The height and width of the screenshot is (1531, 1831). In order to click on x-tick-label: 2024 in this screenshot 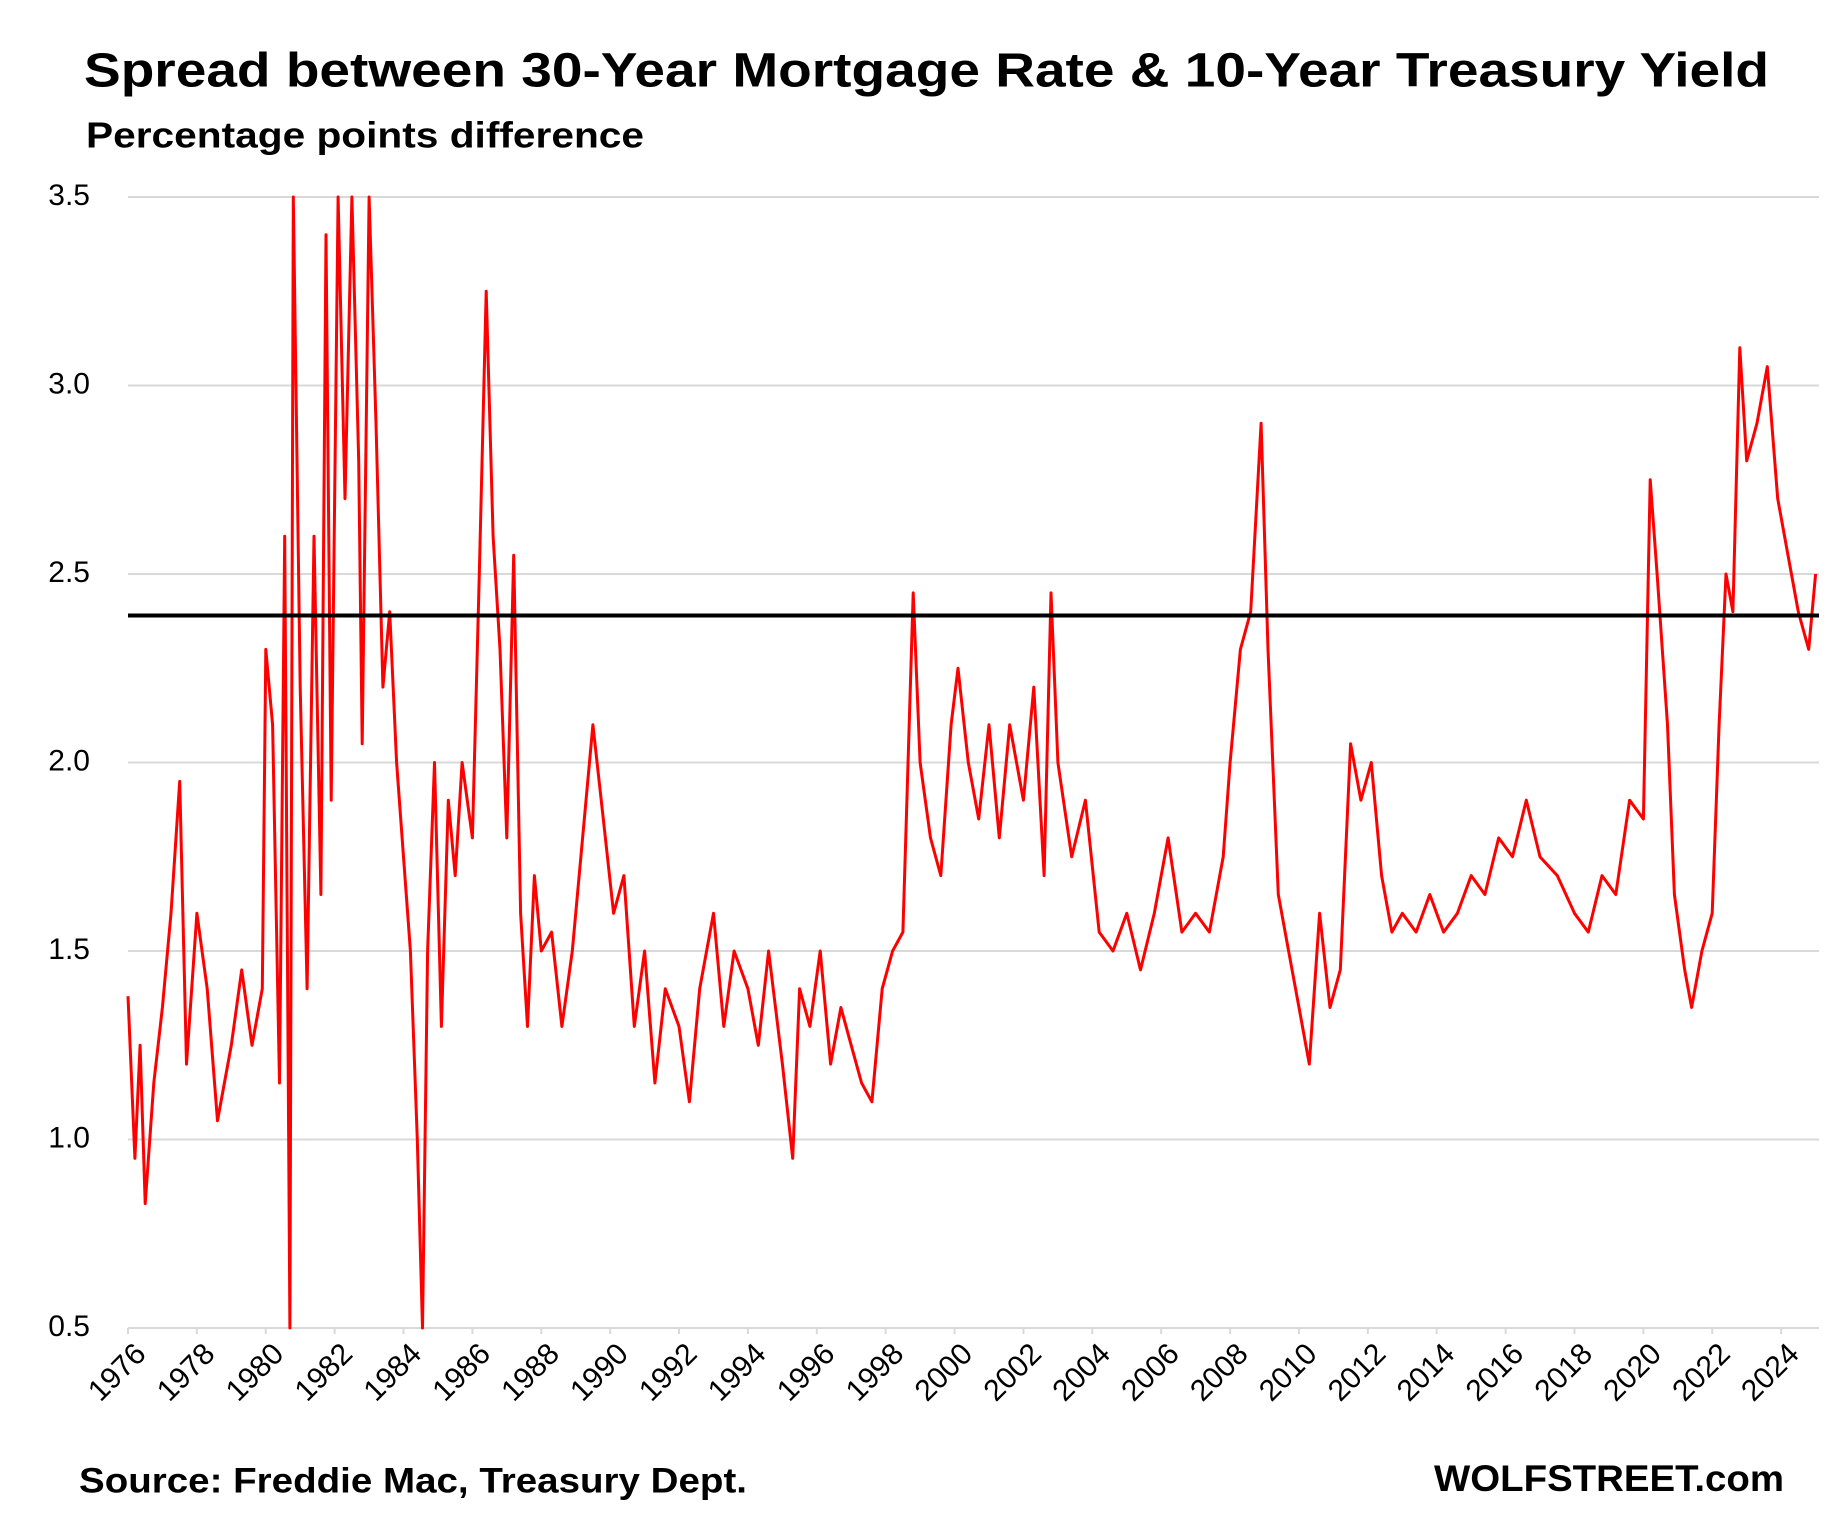, I will do `click(1770, 1372)`.